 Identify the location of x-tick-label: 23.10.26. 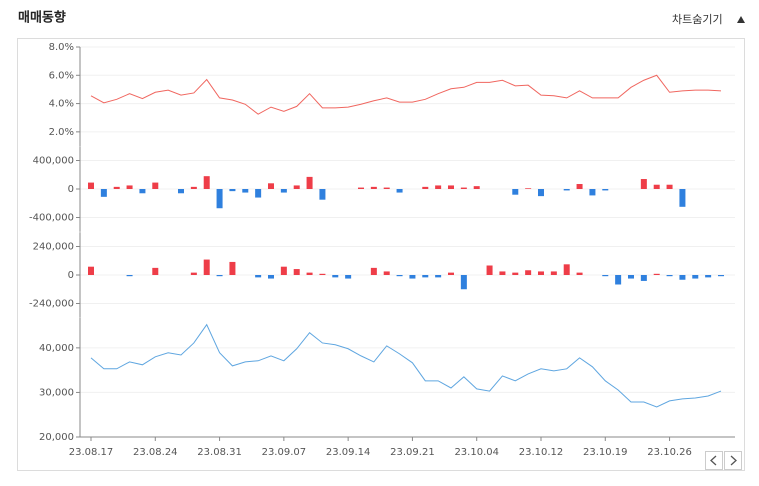
(669, 452).